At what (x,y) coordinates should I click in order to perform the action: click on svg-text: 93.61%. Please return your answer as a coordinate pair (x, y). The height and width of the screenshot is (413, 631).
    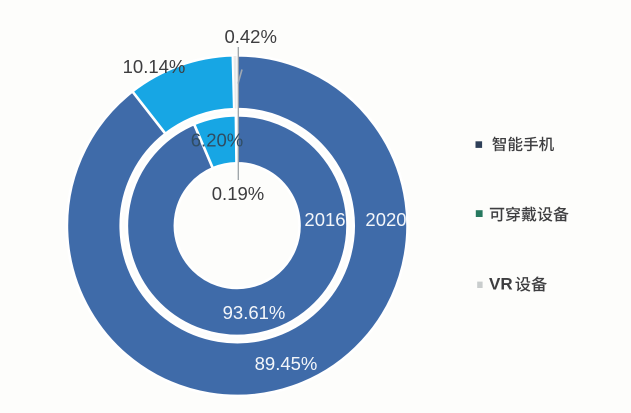
    Looking at the image, I should click on (254, 312).